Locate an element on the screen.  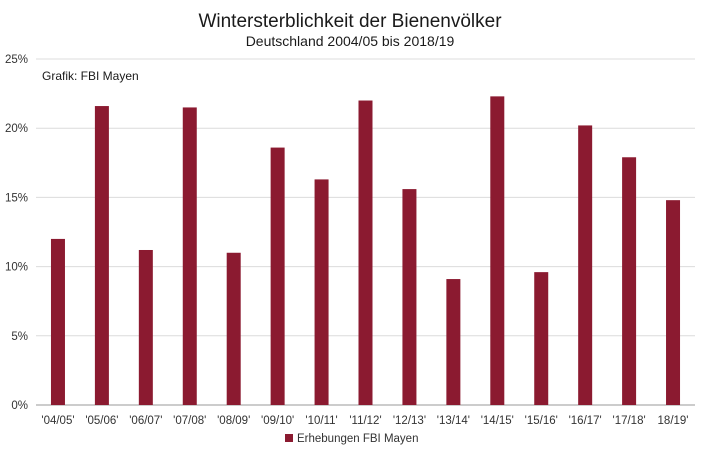
y-tick-label: 25% is located at coordinates (16, 60).